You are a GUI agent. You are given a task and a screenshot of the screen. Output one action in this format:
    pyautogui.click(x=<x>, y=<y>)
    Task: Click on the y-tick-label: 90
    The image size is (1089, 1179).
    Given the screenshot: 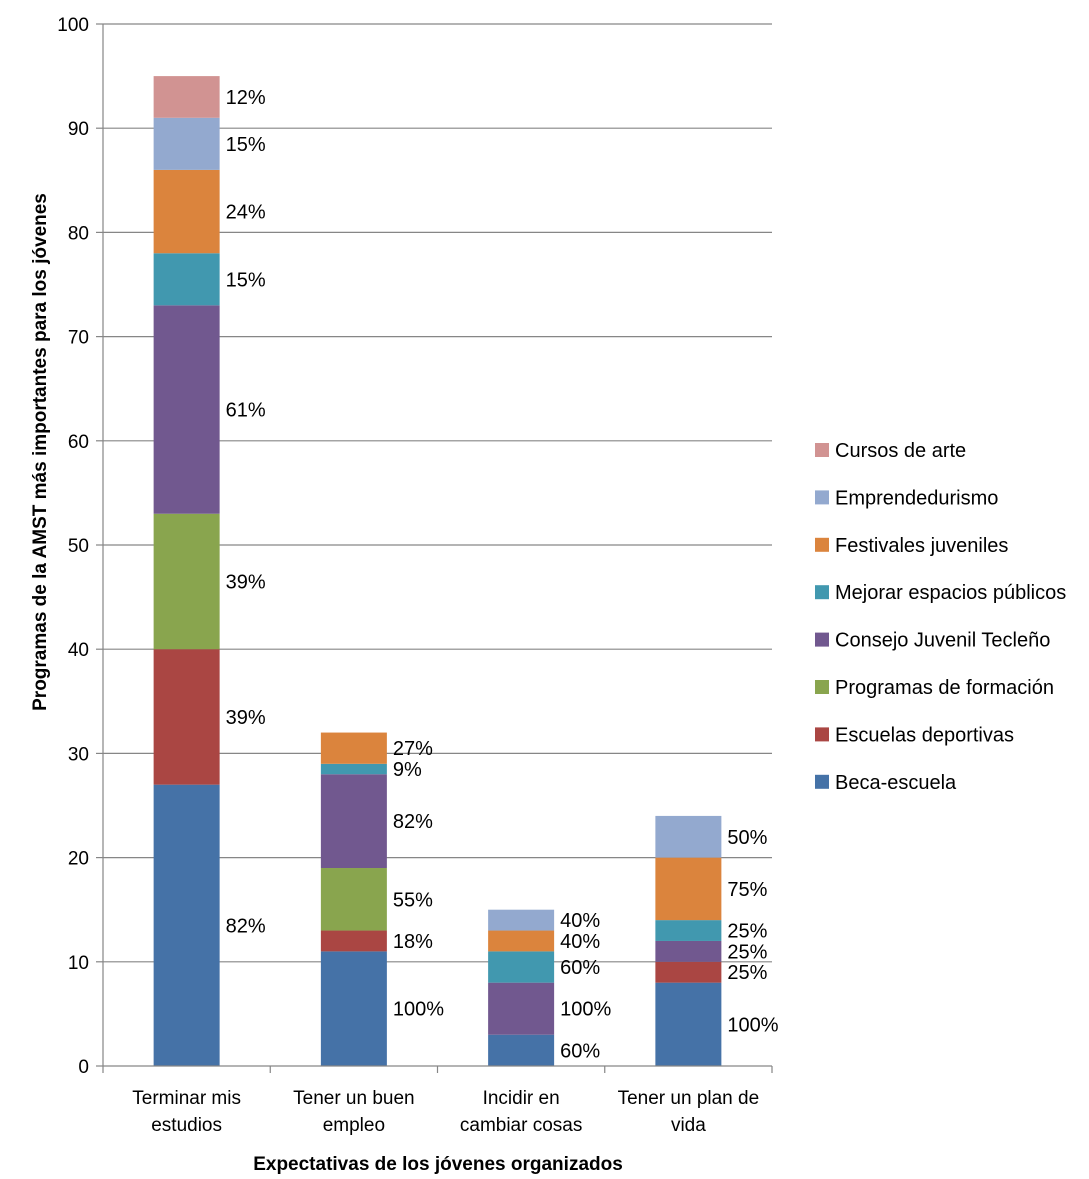 What is the action you would take?
    pyautogui.click(x=78, y=129)
    